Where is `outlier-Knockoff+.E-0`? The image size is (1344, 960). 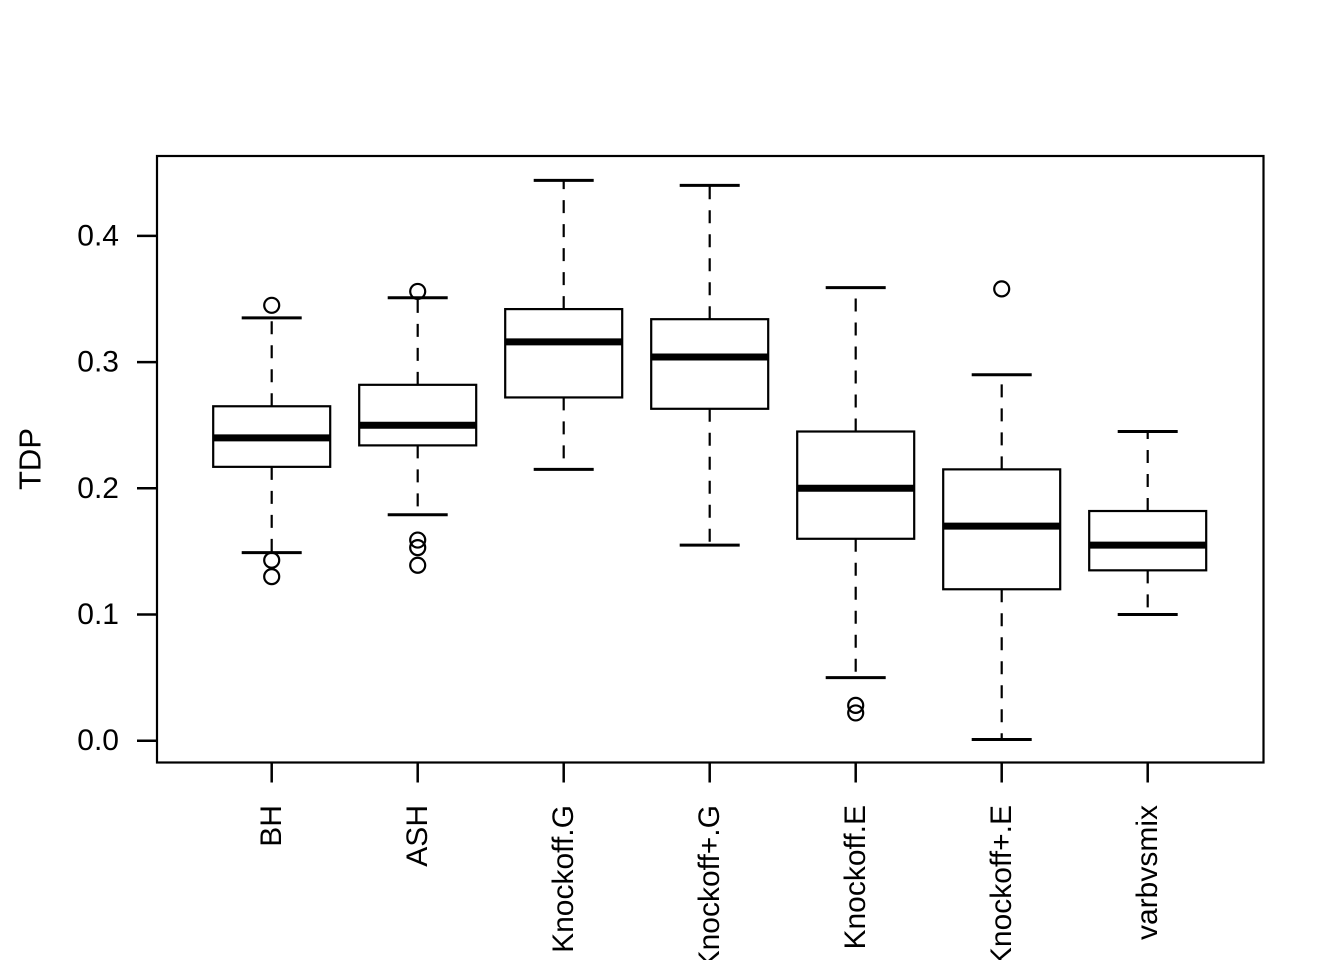 outlier-Knockoff+.E-0 is located at coordinates (1002, 289).